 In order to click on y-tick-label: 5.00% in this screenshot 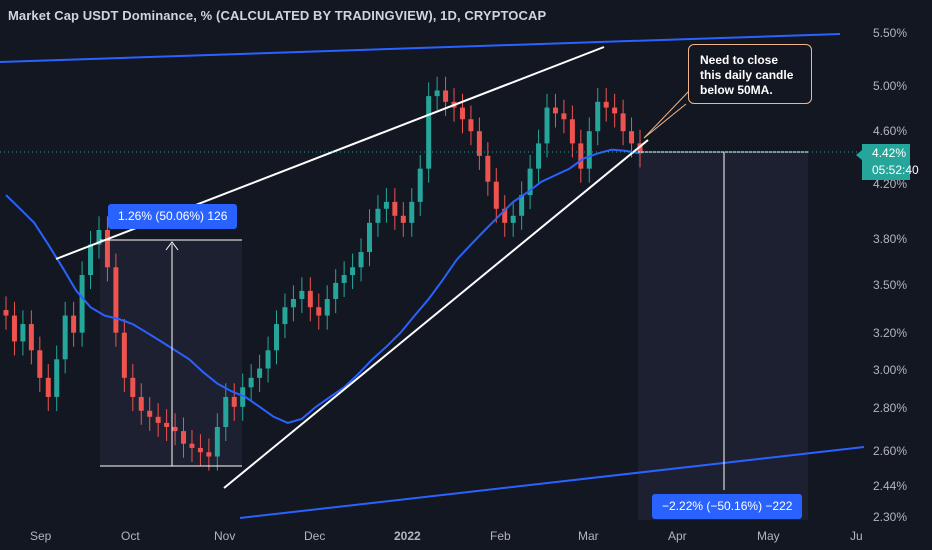, I will do `click(890, 86)`.